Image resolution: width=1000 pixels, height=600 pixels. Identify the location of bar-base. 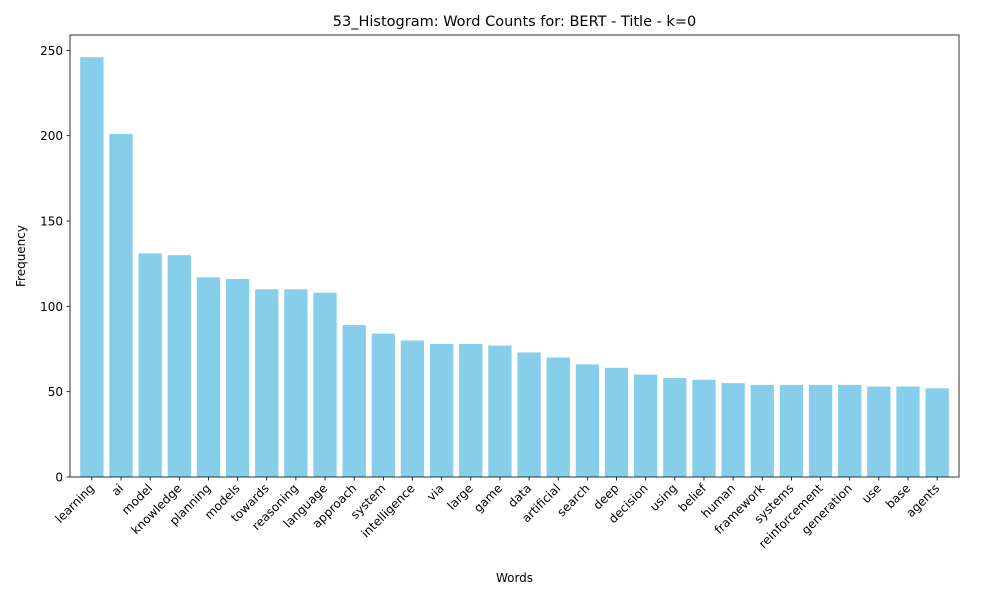
(908, 431).